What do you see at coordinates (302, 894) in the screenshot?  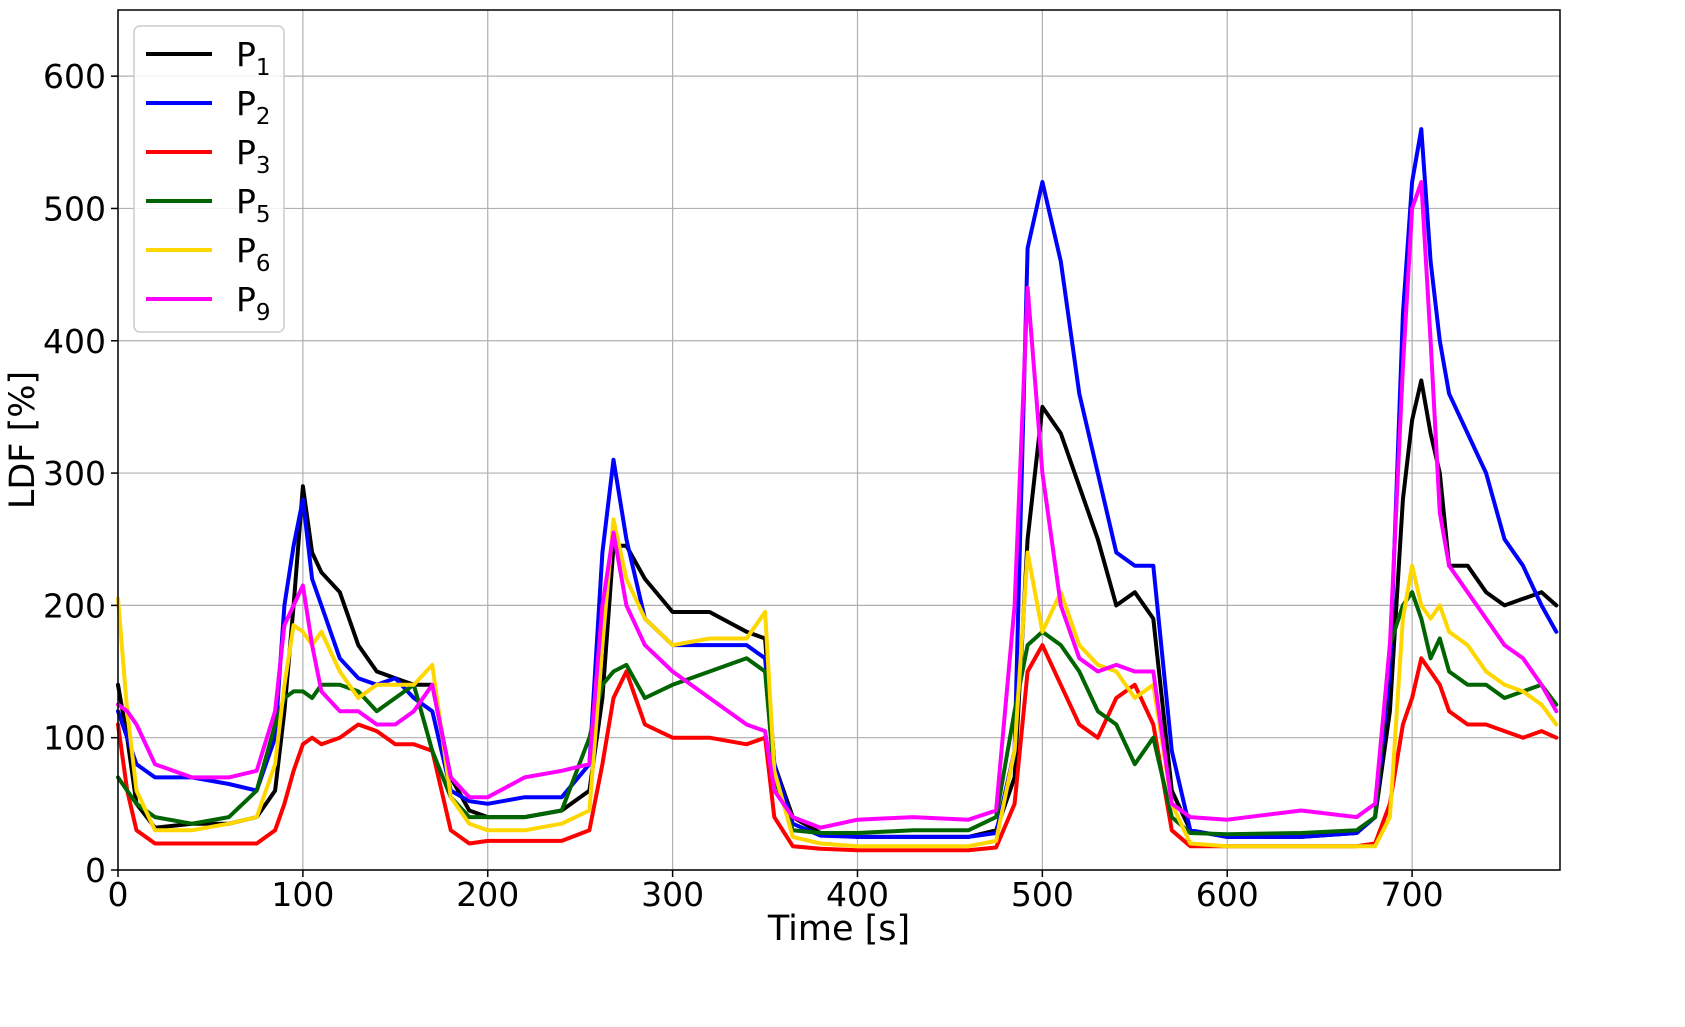 I see `x-tick-label: 100` at bounding box center [302, 894].